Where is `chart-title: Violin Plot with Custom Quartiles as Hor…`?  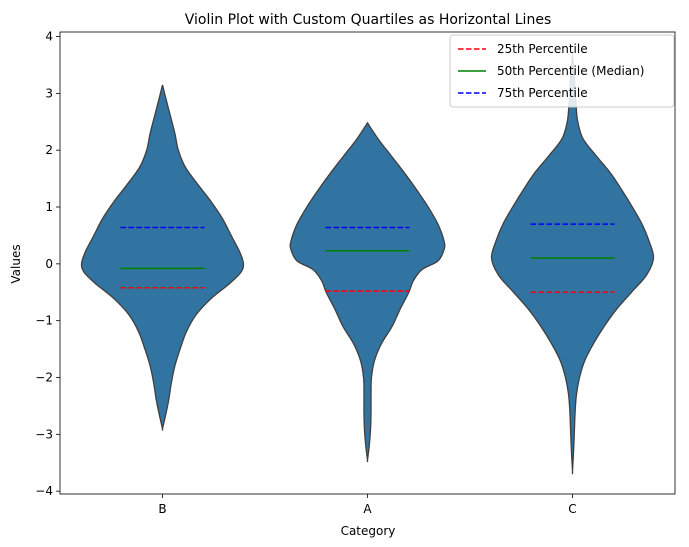 chart-title: Violin Plot with Custom Quartiles as Hor… is located at coordinates (368, 20).